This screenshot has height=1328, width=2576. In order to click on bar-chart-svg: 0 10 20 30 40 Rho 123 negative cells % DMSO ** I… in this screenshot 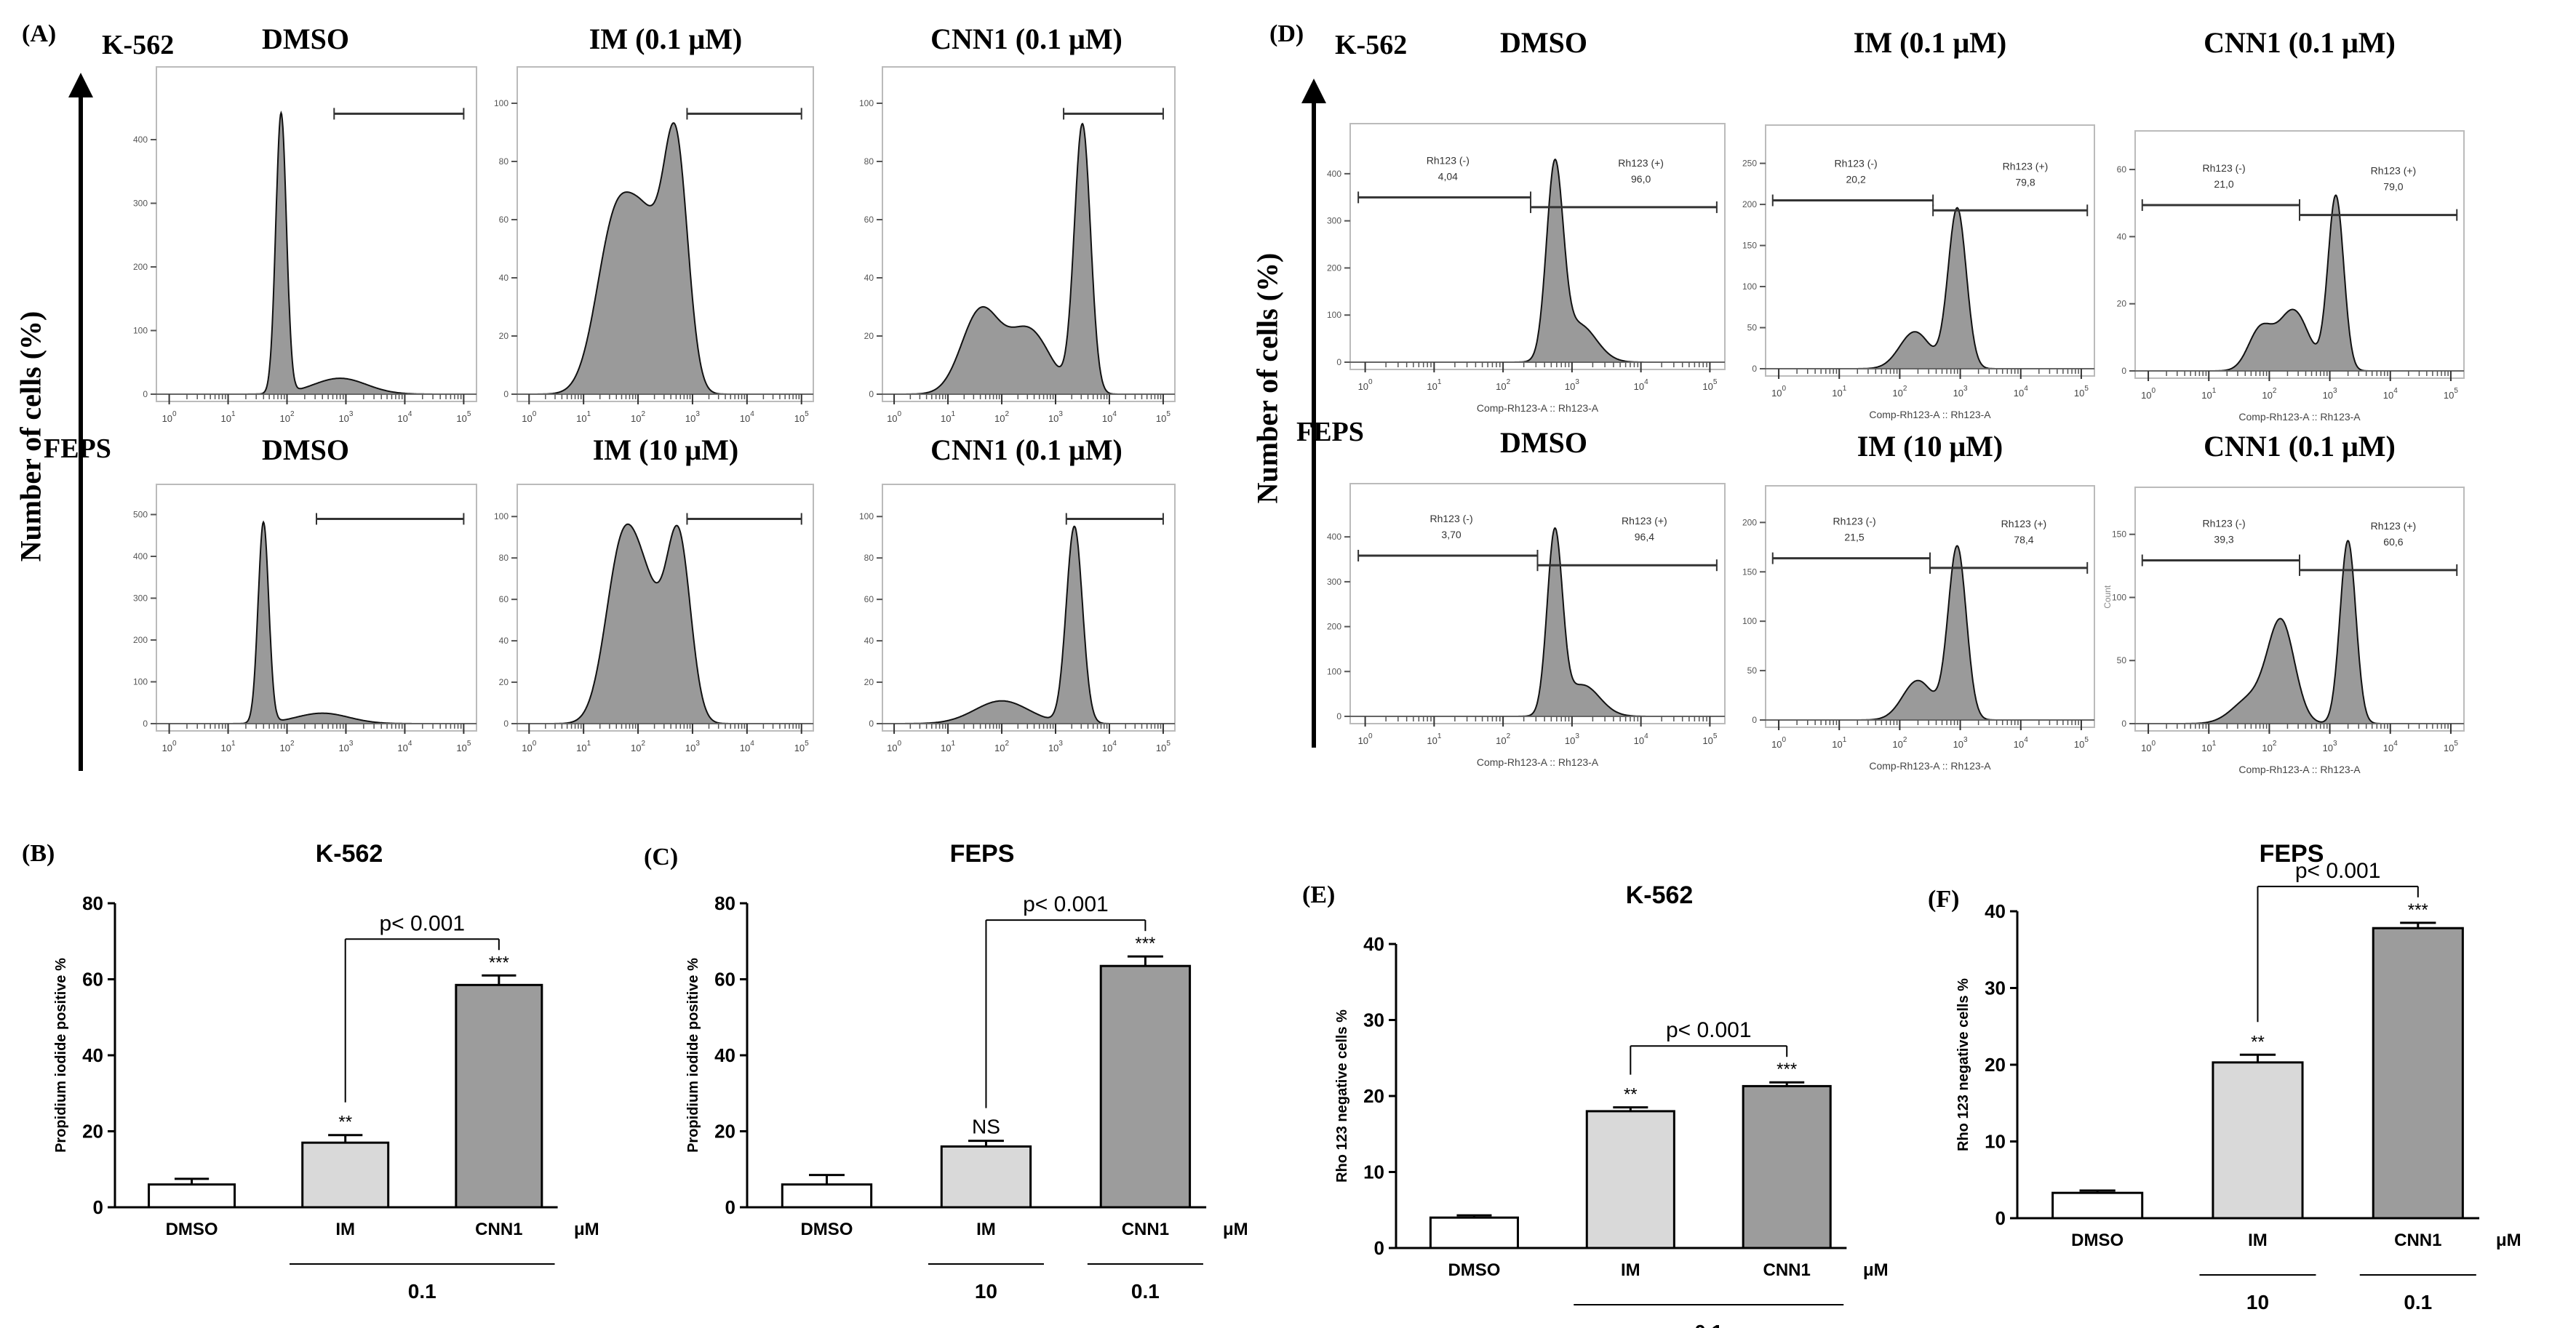, I will do `click(1611, 1130)`.